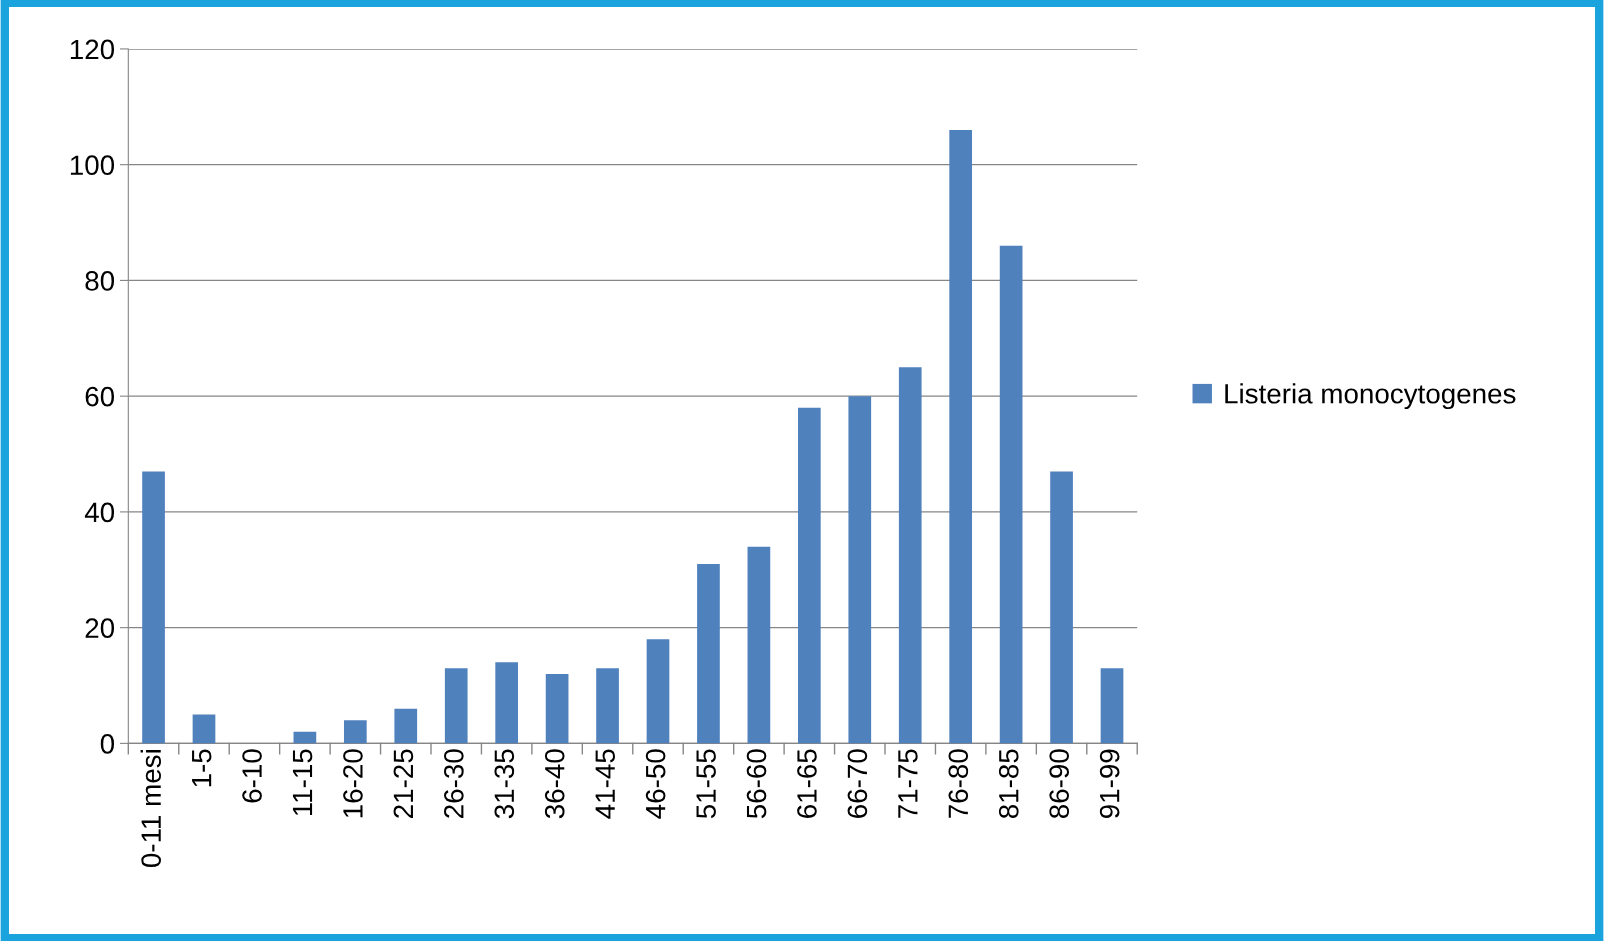 This screenshot has width=1604, height=941. I want to click on y-tick-label: 20, so click(100, 628).